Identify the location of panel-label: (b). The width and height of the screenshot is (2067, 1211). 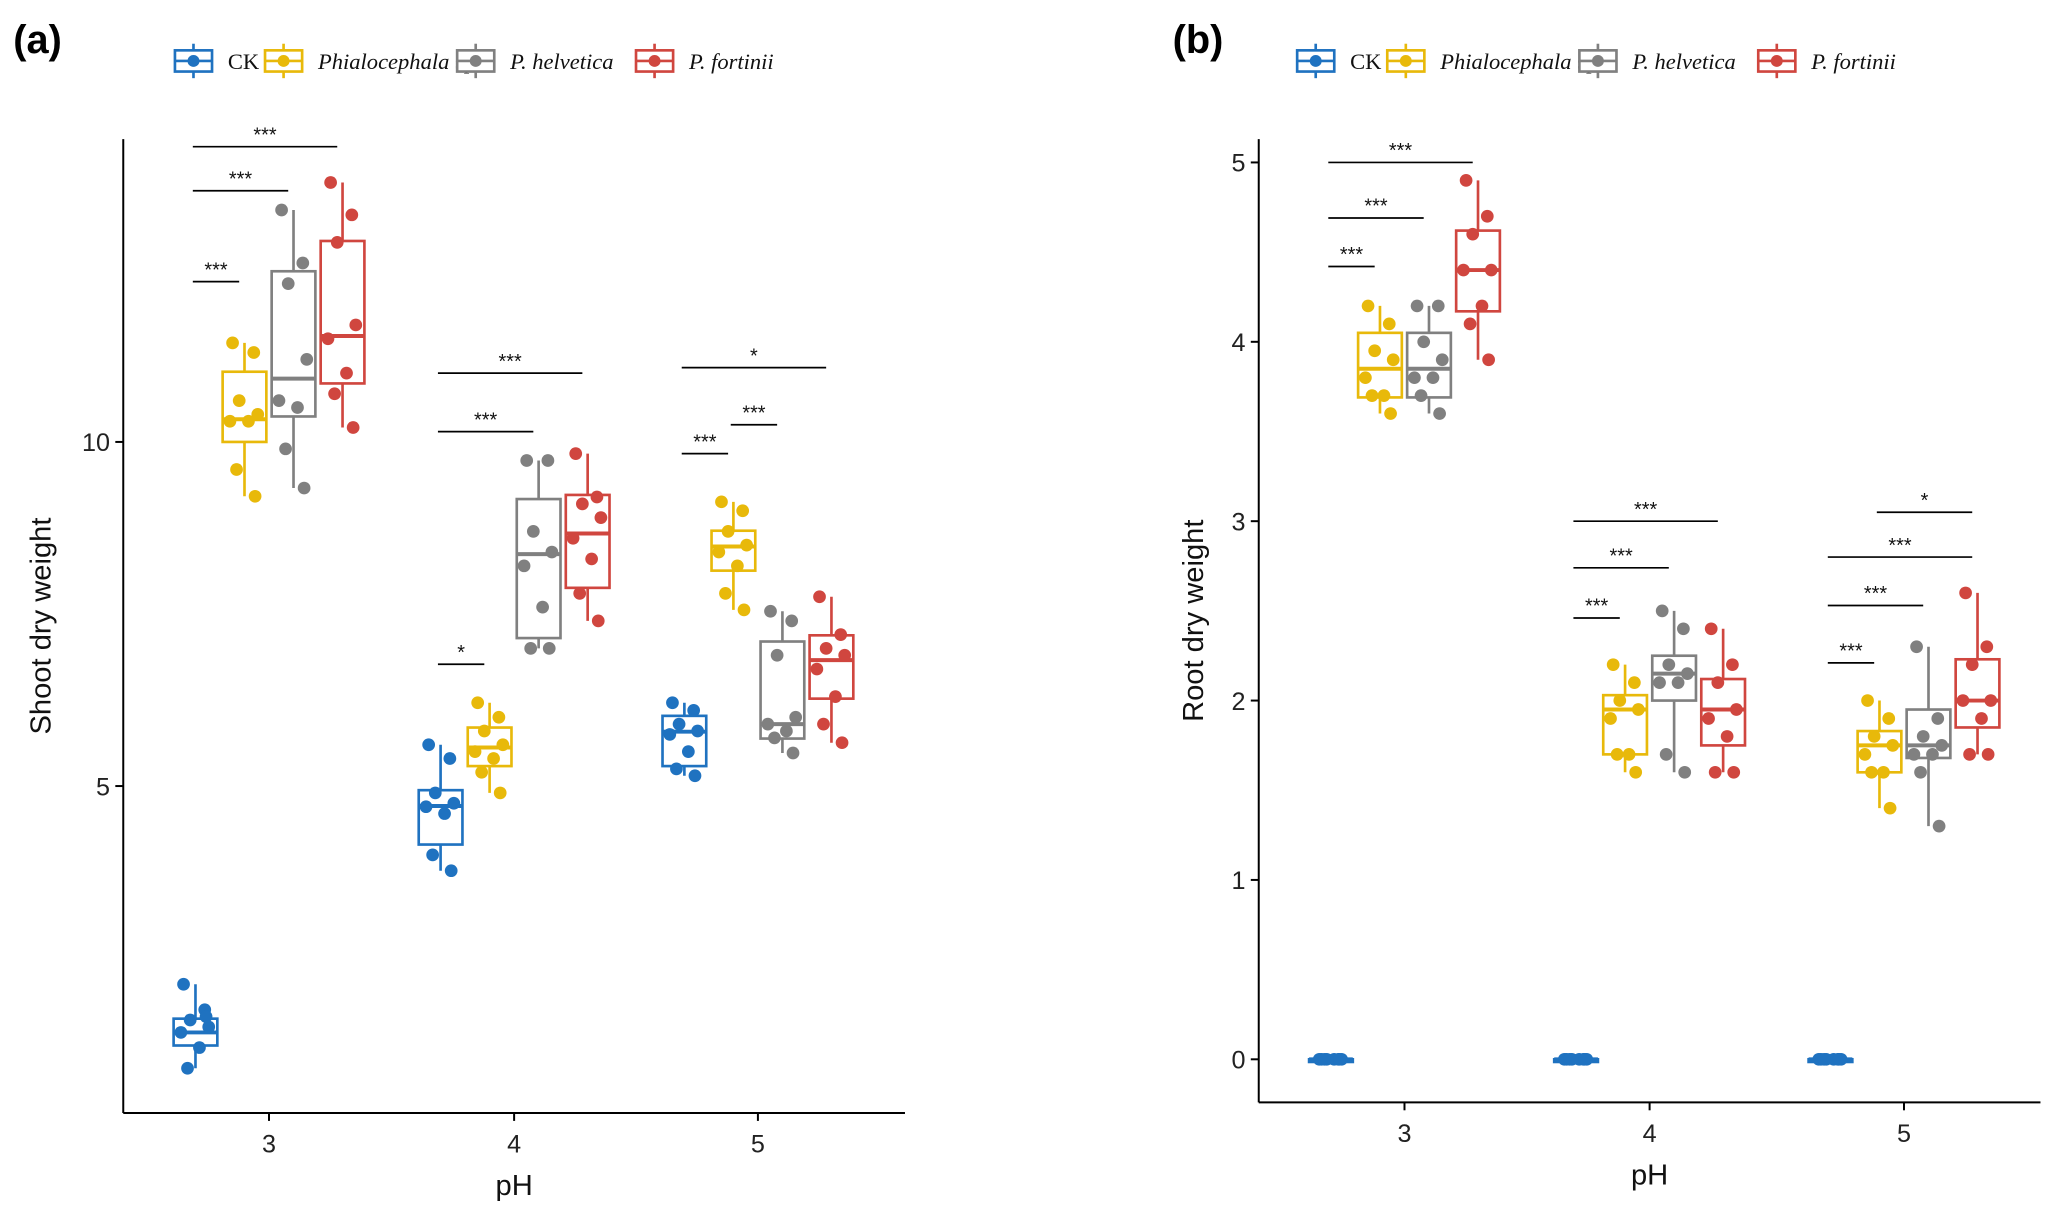
(1198, 40).